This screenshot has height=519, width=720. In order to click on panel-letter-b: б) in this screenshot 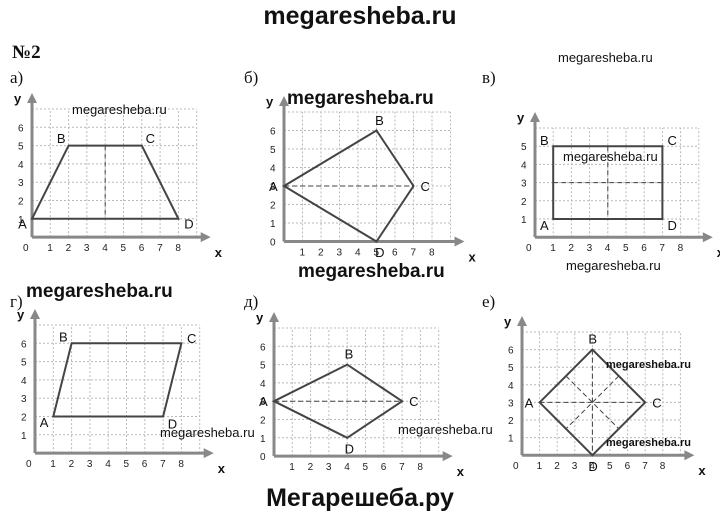, I will do `click(251, 77)`.